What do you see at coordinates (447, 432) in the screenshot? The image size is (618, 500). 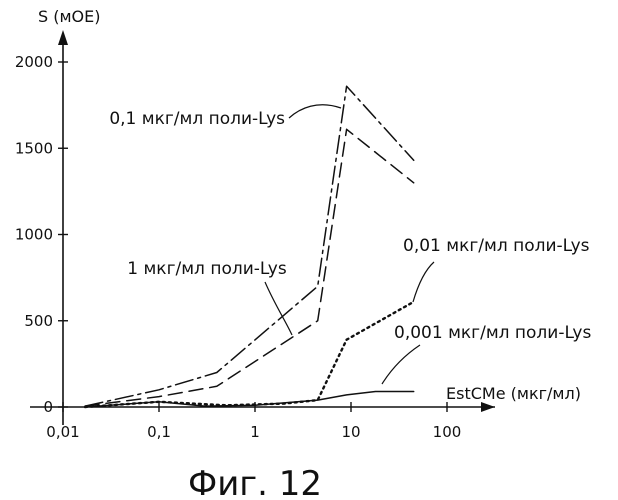 I see `x-tick-label: 100` at bounding box center [447, 432].